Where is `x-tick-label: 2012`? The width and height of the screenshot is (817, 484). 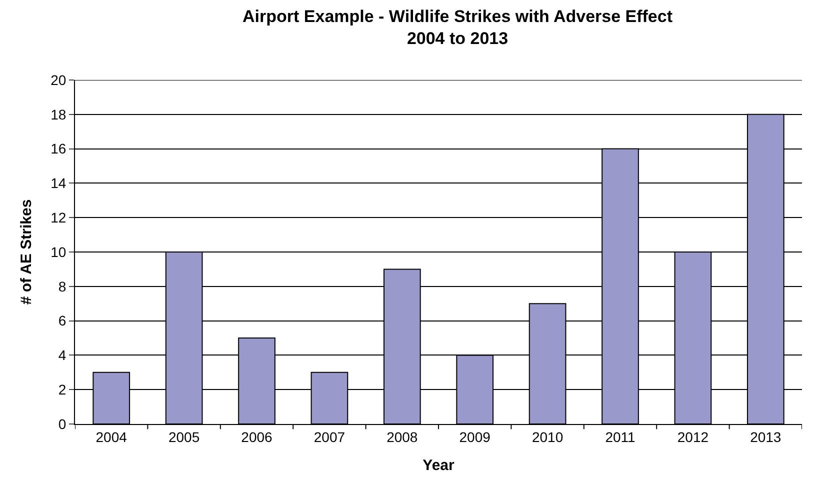
x-tick-label: 2012 is located at coordinates (693, 436).